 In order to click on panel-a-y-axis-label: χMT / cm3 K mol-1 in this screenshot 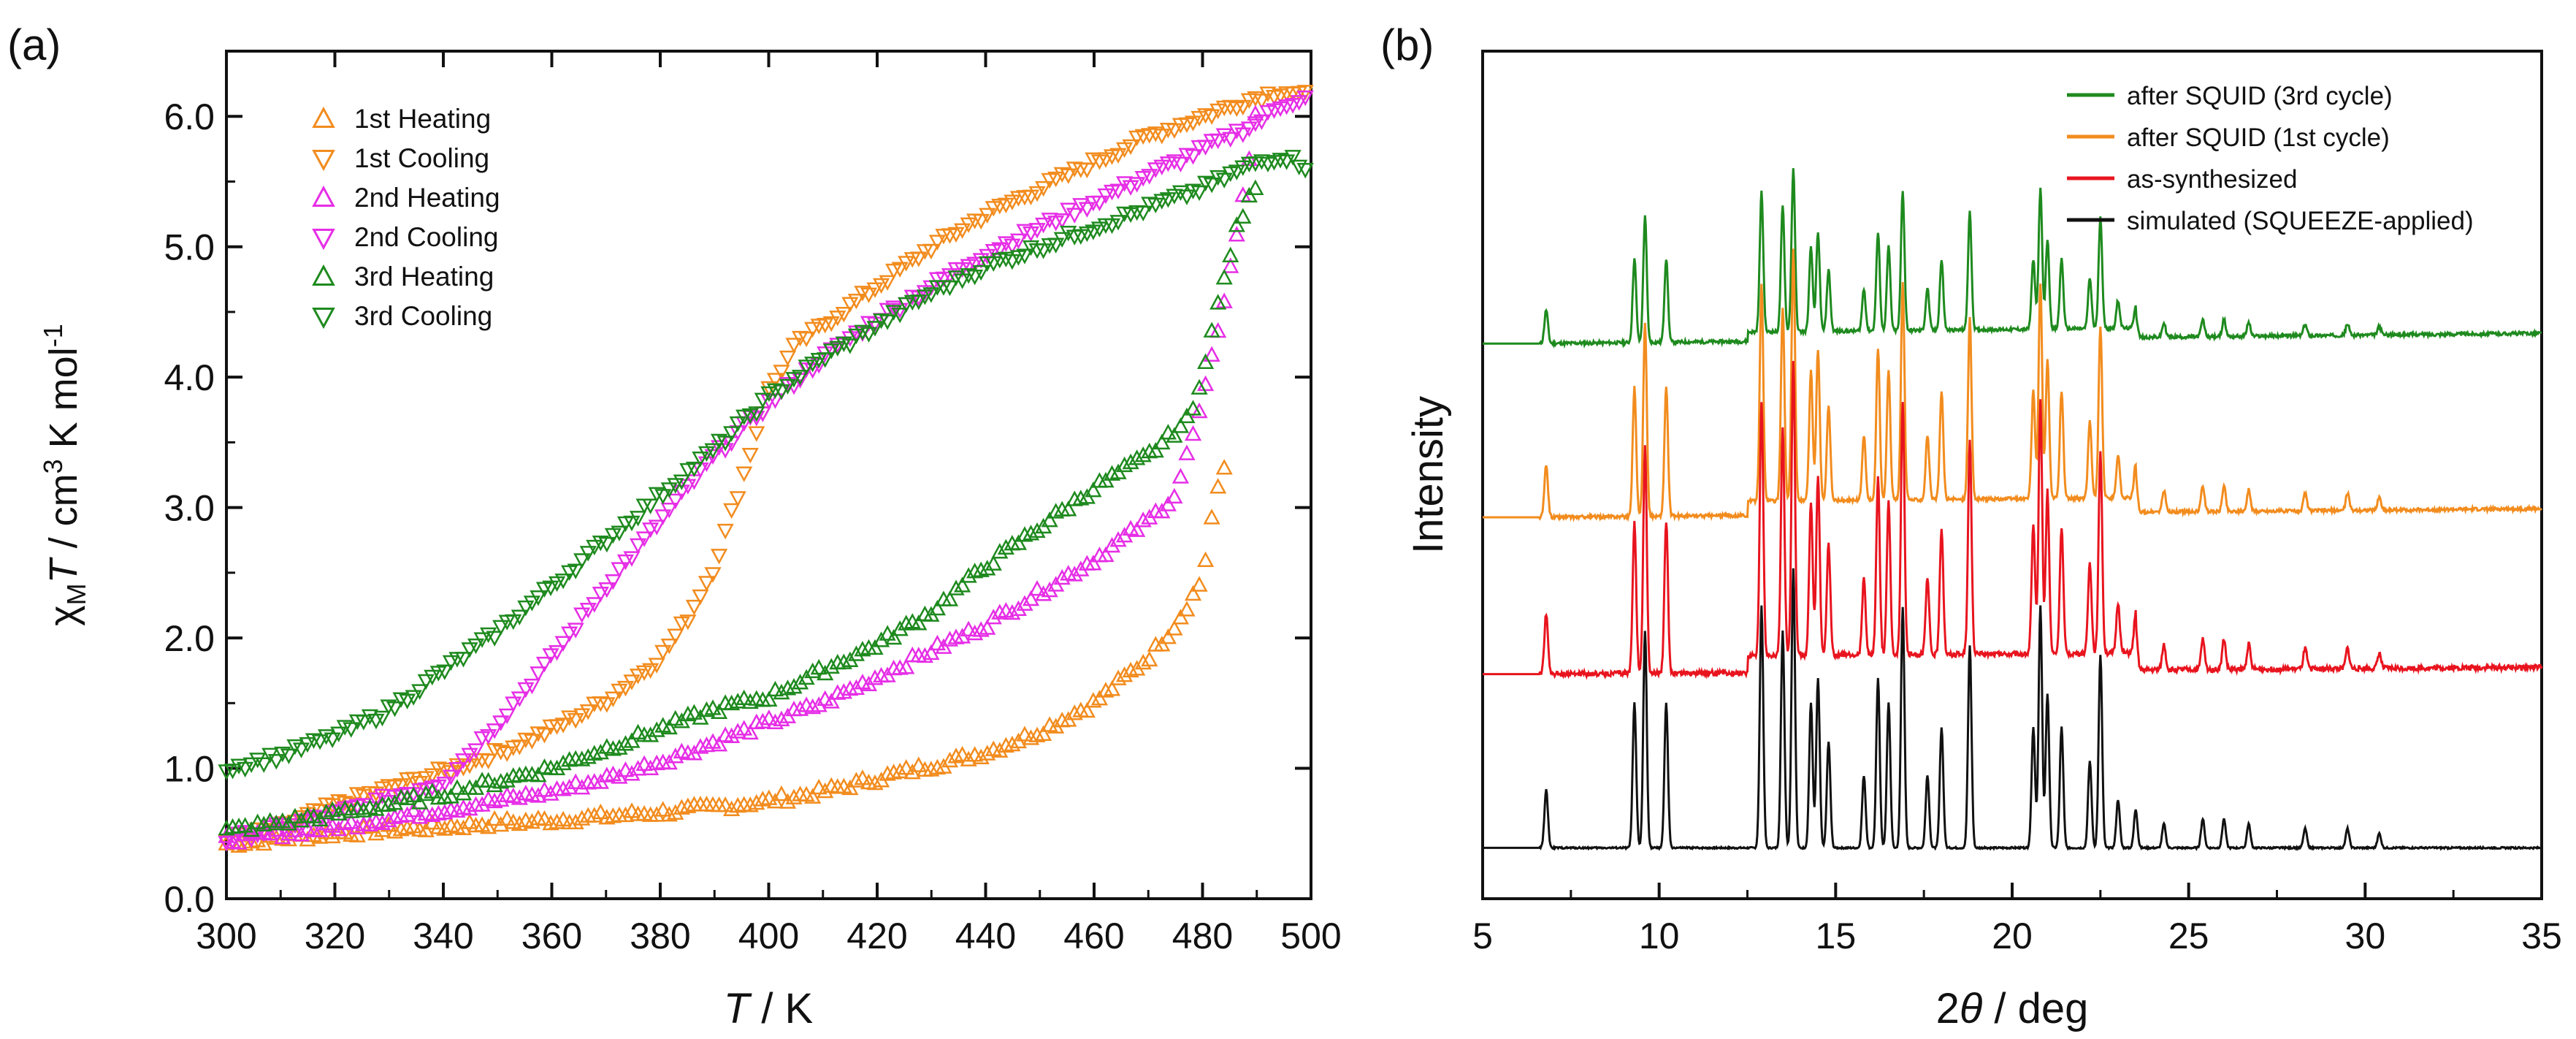, I will do `click(64, 475)`.